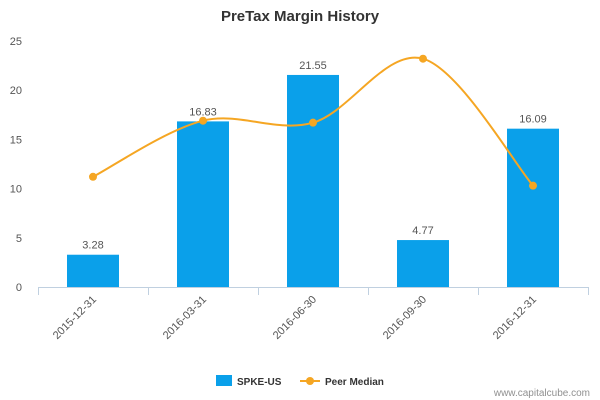 The image size is (600, 400). What do you see at coordinates (259, 382) in the screenshot?
I see `legend-label-spke: SPKE-US` at bounding box center [259, 382].